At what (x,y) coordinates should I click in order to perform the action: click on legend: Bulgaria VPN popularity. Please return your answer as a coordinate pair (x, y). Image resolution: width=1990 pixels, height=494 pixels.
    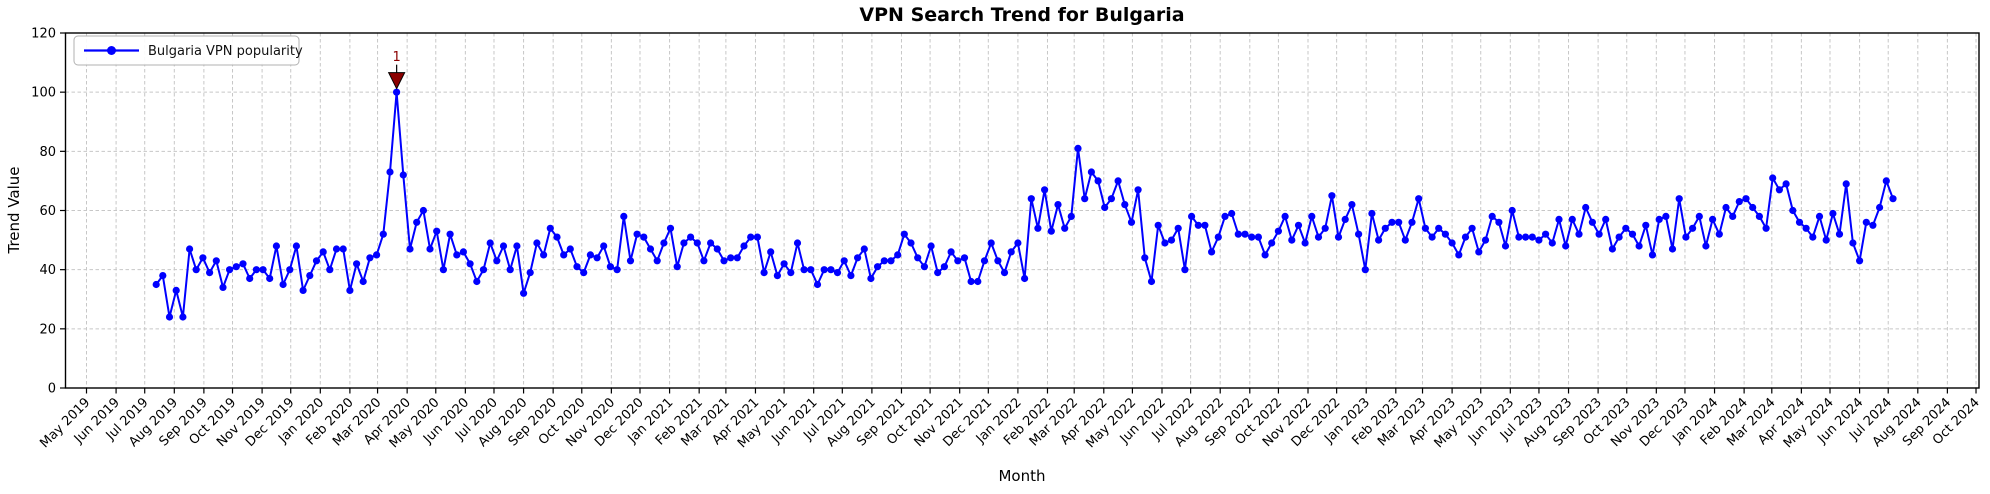
    Looking at the image, I should click on (188, 50).